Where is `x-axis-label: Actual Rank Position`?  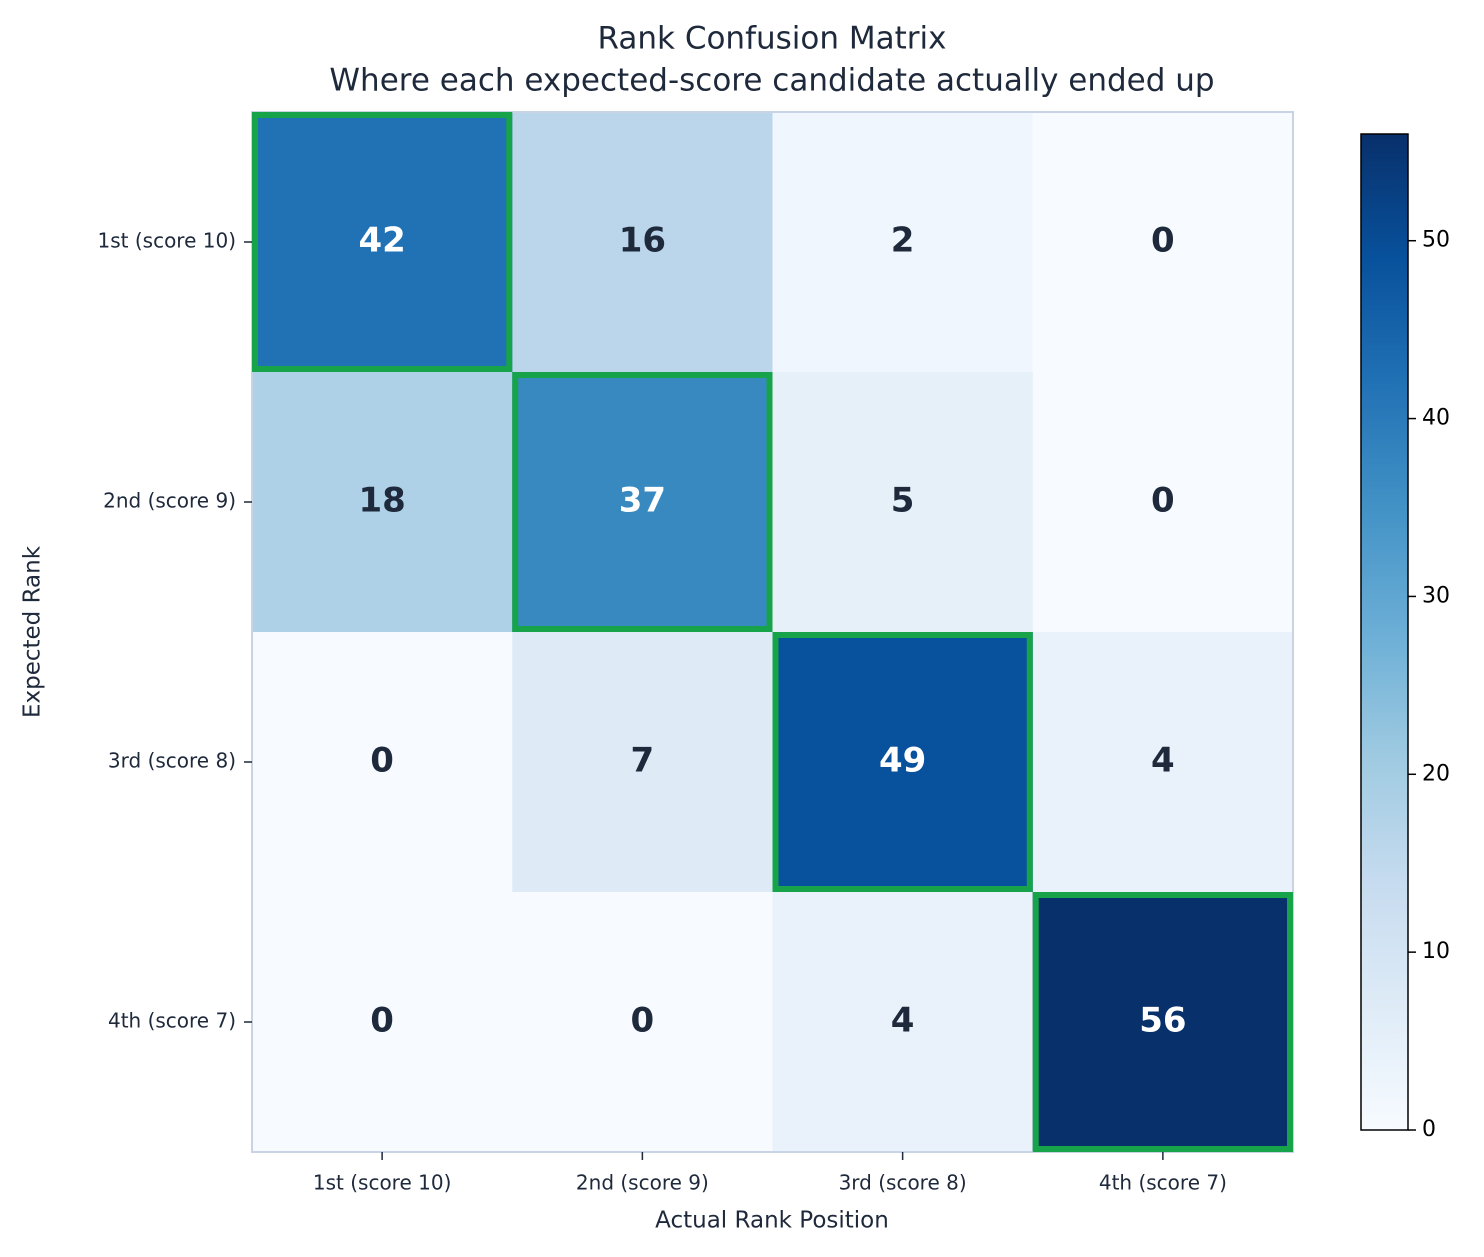 x-axis-label: Actual Rank Position is located at coordinates (772, 1221).